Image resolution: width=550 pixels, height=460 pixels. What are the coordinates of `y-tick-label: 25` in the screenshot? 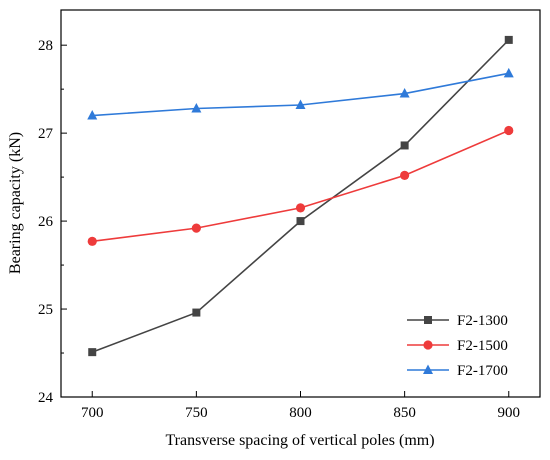 It's located at (45, 310).